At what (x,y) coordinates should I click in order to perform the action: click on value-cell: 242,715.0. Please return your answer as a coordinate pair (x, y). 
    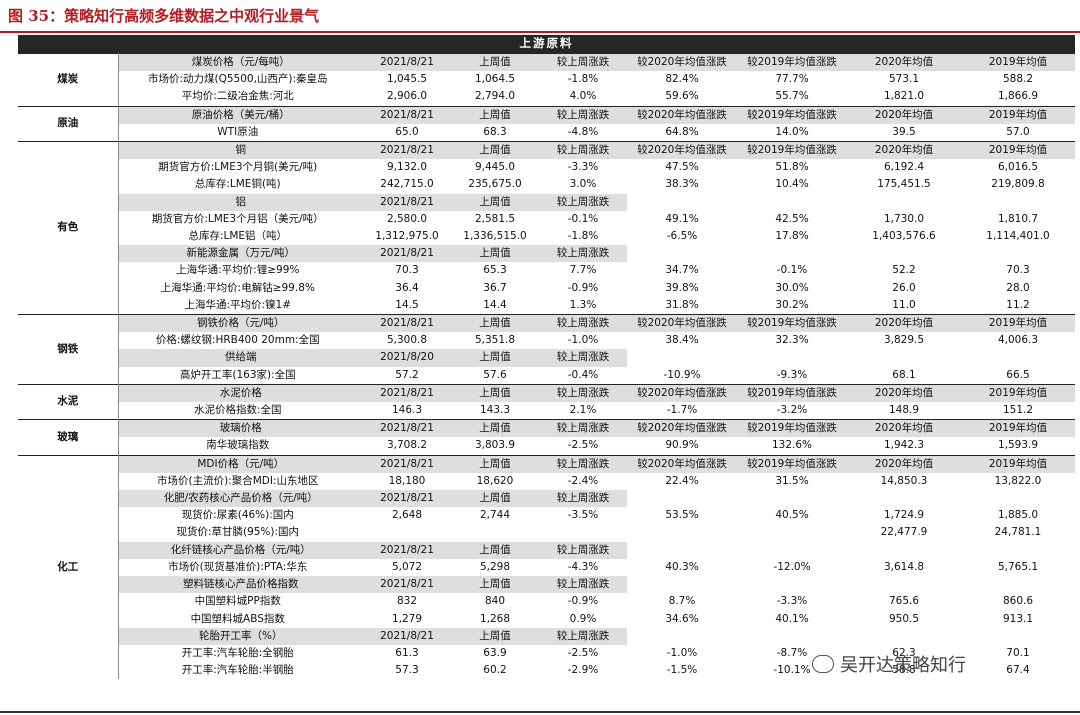
    Looking at the image, I should click on (407, 184).